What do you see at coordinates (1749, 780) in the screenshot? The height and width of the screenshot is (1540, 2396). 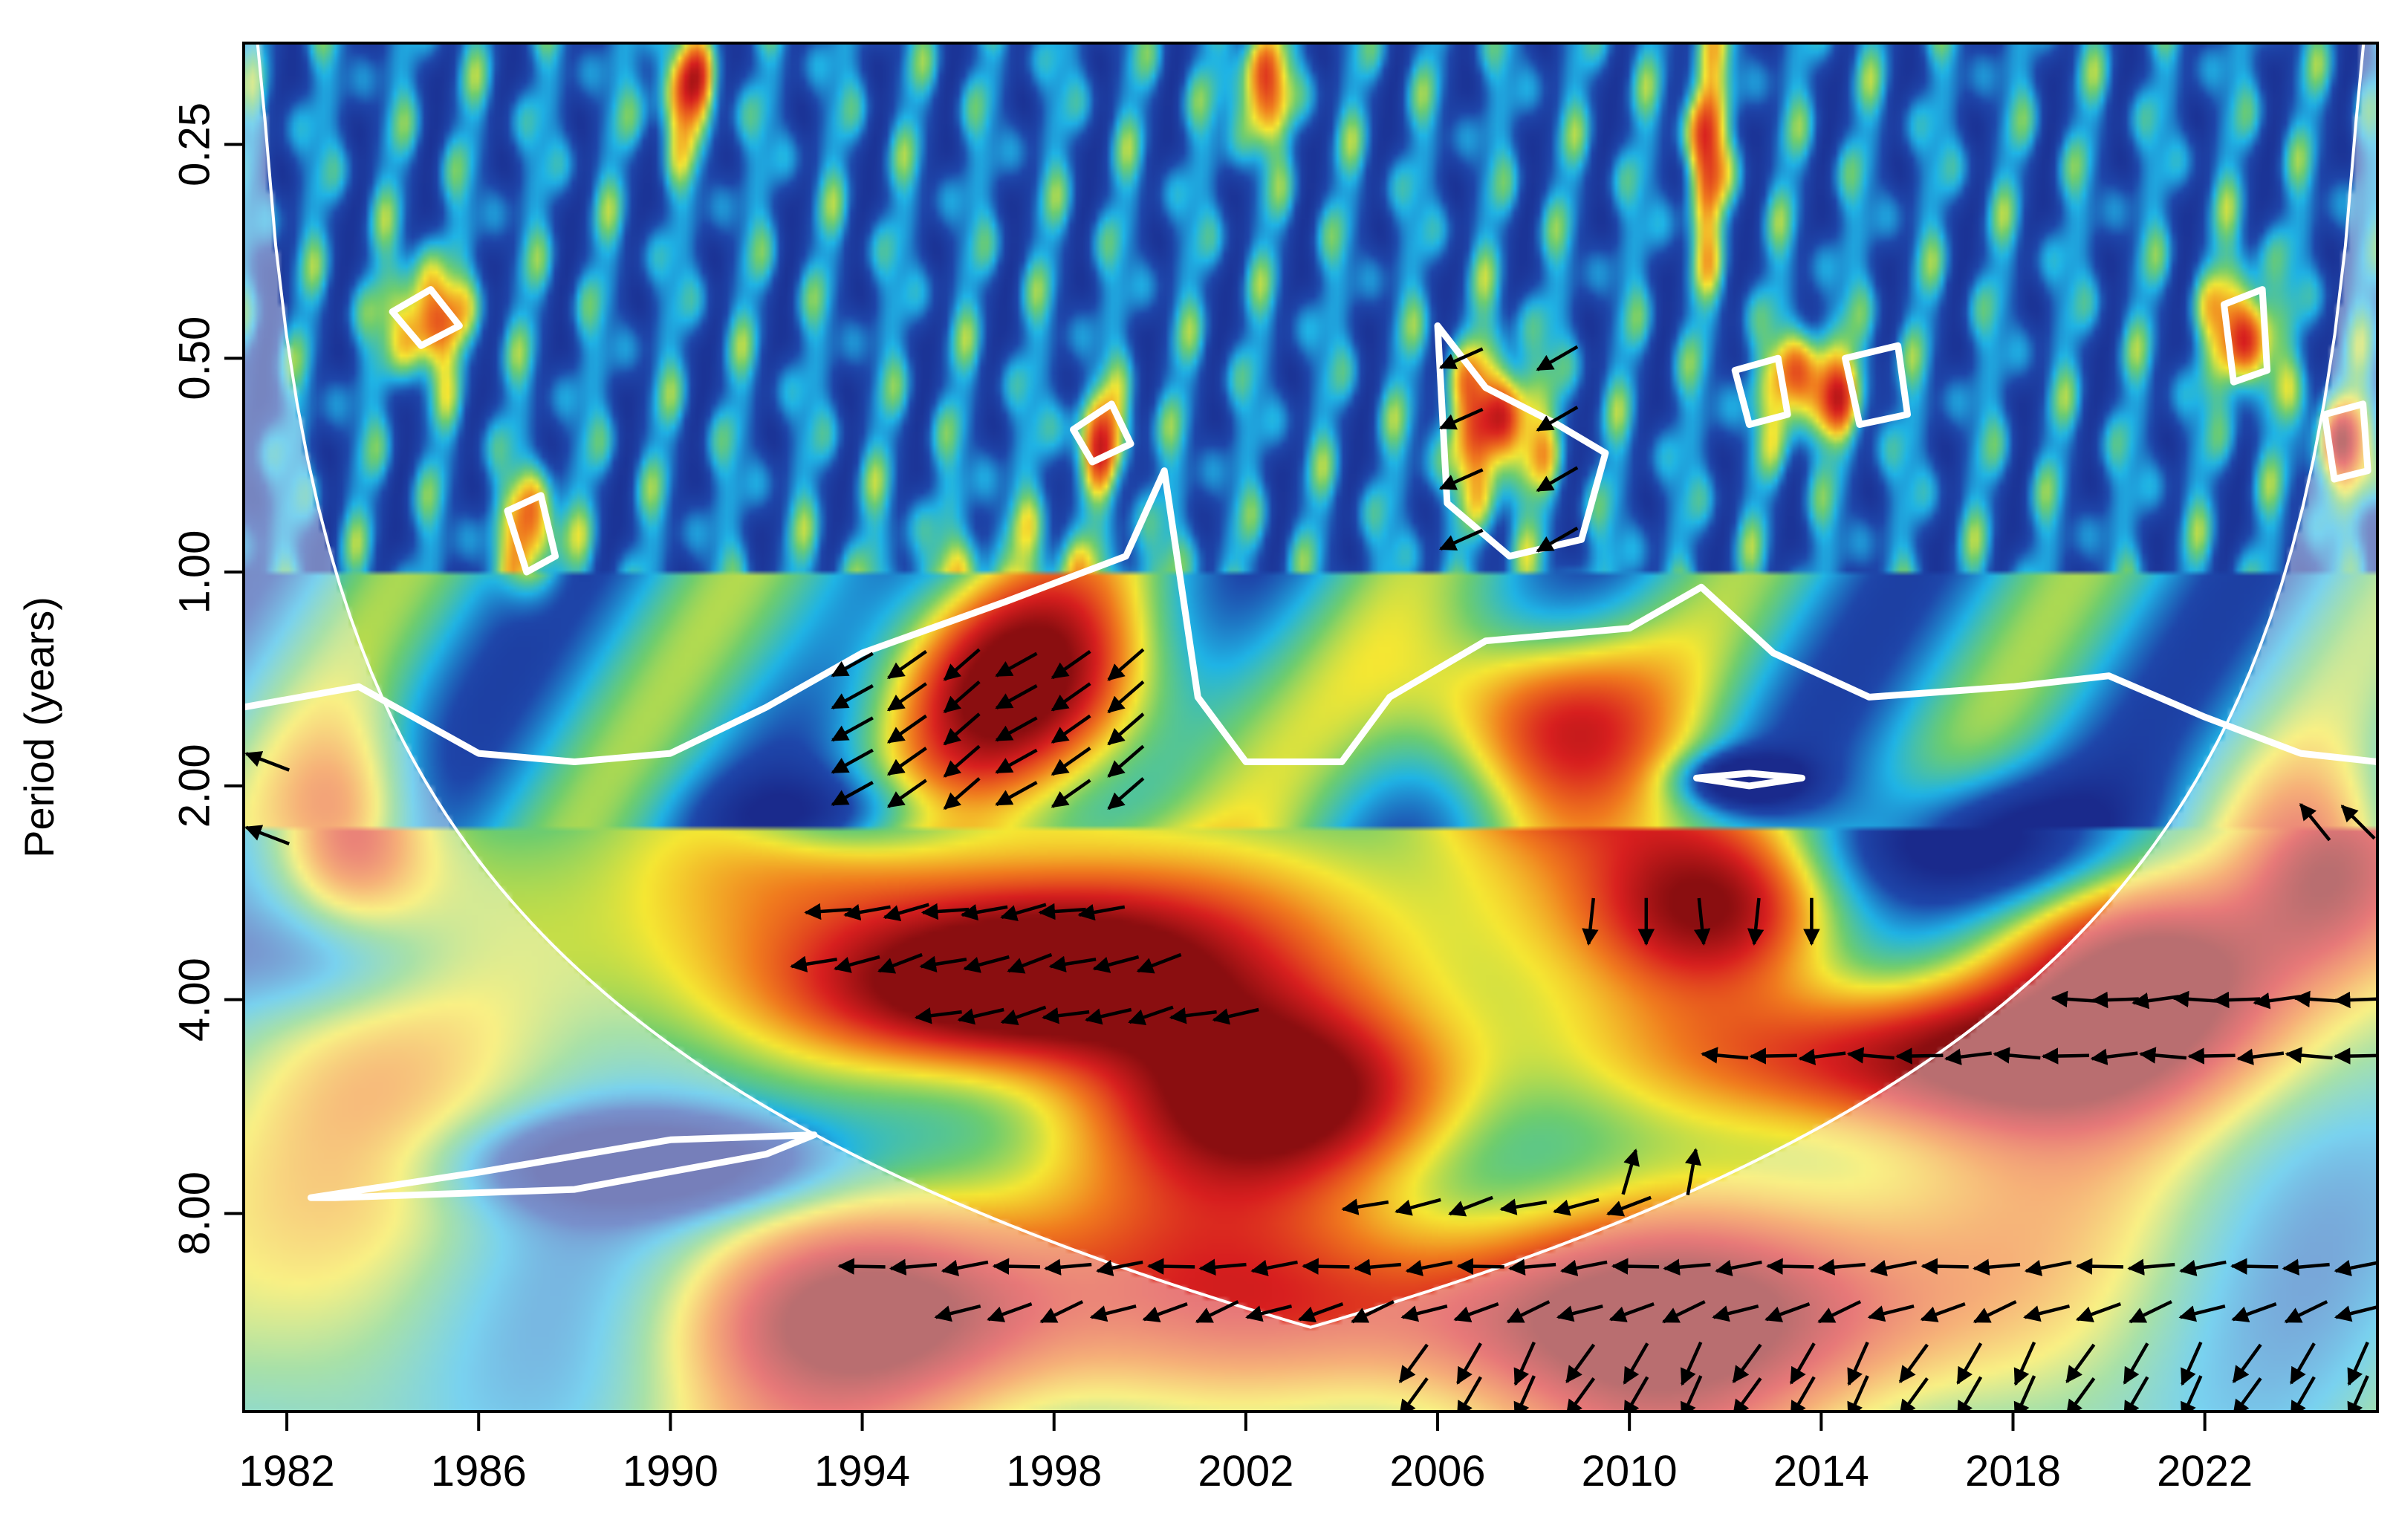 I see `contour-island-2012` at bounding box center [1749, 780].